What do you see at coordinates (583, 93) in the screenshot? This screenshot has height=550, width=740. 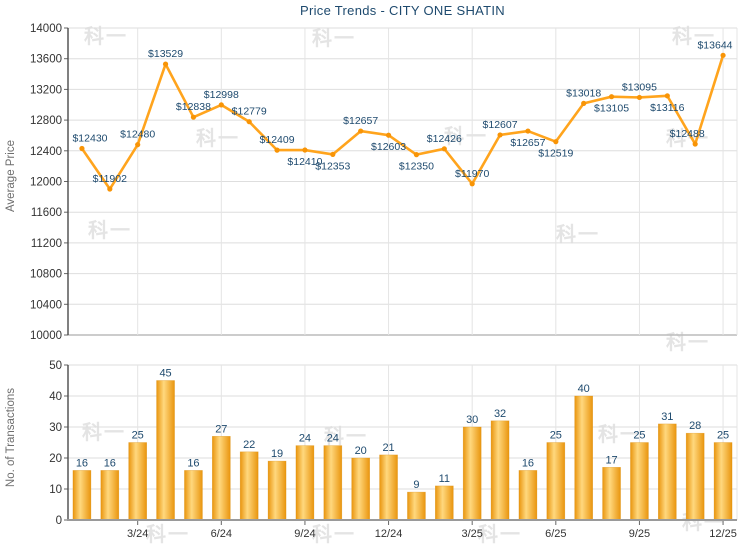 I see `price-point-label: $13018` at bounding box center [583, 93].